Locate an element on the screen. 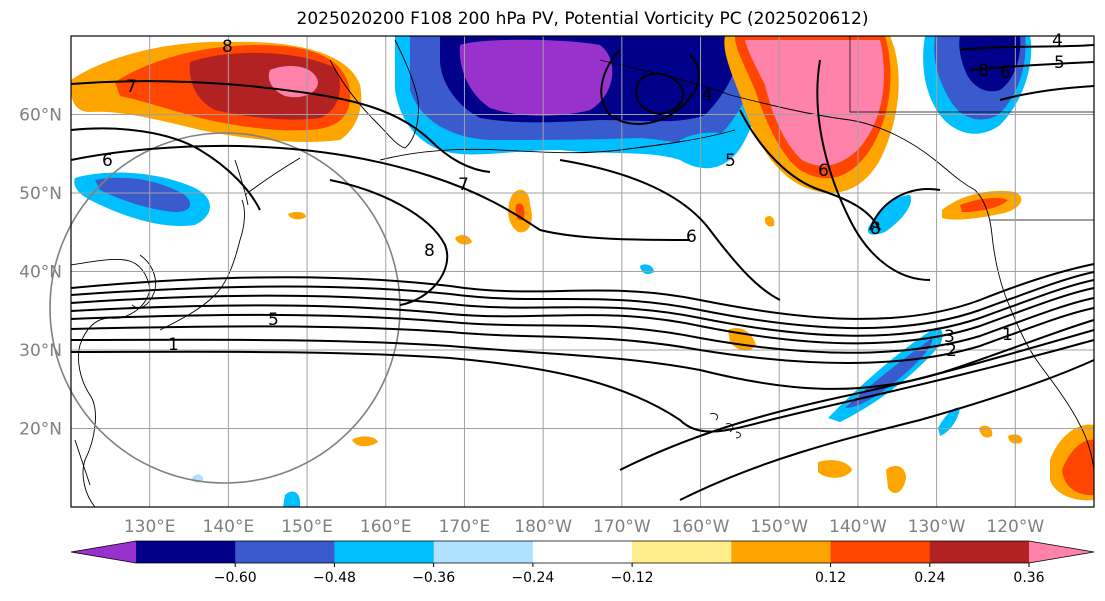 This screenshot has height=601, width=1105. pv-anomaly-negative-ne-deep is located at coordinates (990, 64).